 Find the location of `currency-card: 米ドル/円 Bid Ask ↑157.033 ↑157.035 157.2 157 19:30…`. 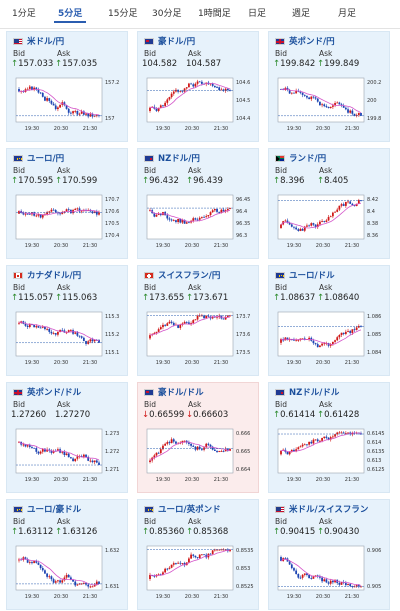

currency-card: 米ドル/円 Bid Ask ↑157.033 ↑157.035 157.2 157 19:30… is located at coordinates (67, 86).